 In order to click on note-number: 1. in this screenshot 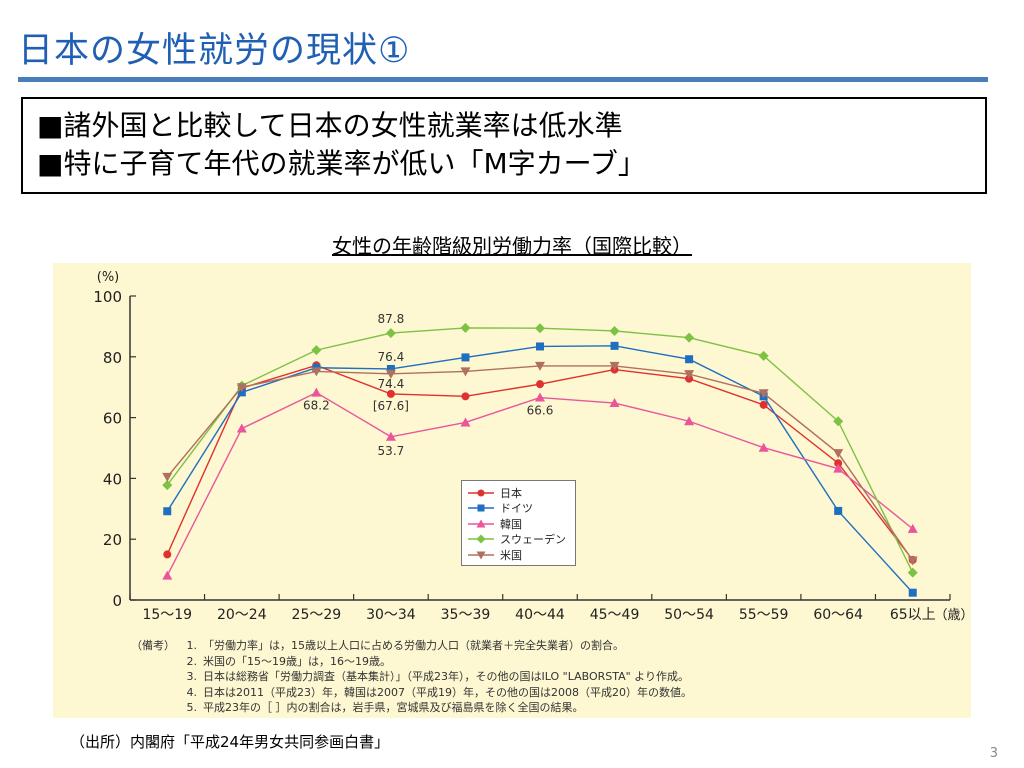, I will do `click(192, 645)`.